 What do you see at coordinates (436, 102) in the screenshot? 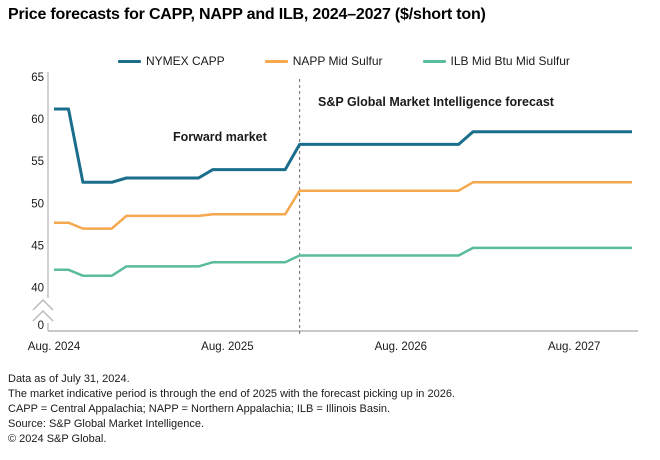
I see `annotation-forecast: S&P Global Market Intelligence forecast` at bounding box center [436, 102].